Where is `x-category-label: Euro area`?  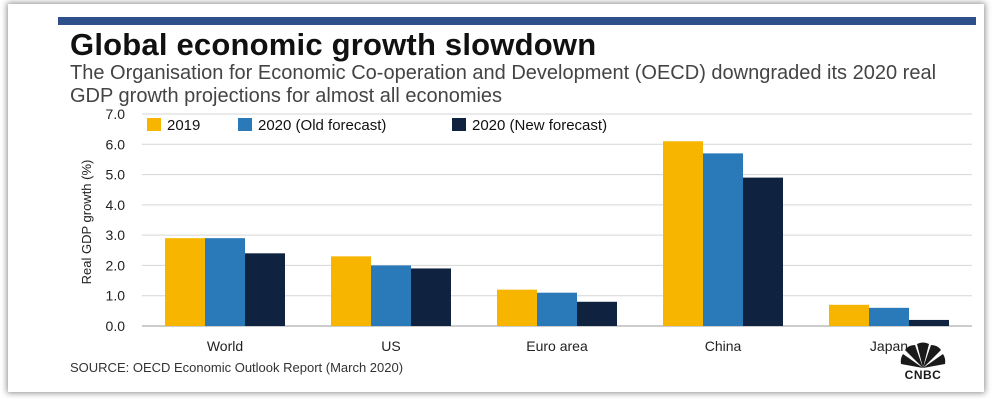 x-category-label: Euro area is located at coordinates (557, 346).